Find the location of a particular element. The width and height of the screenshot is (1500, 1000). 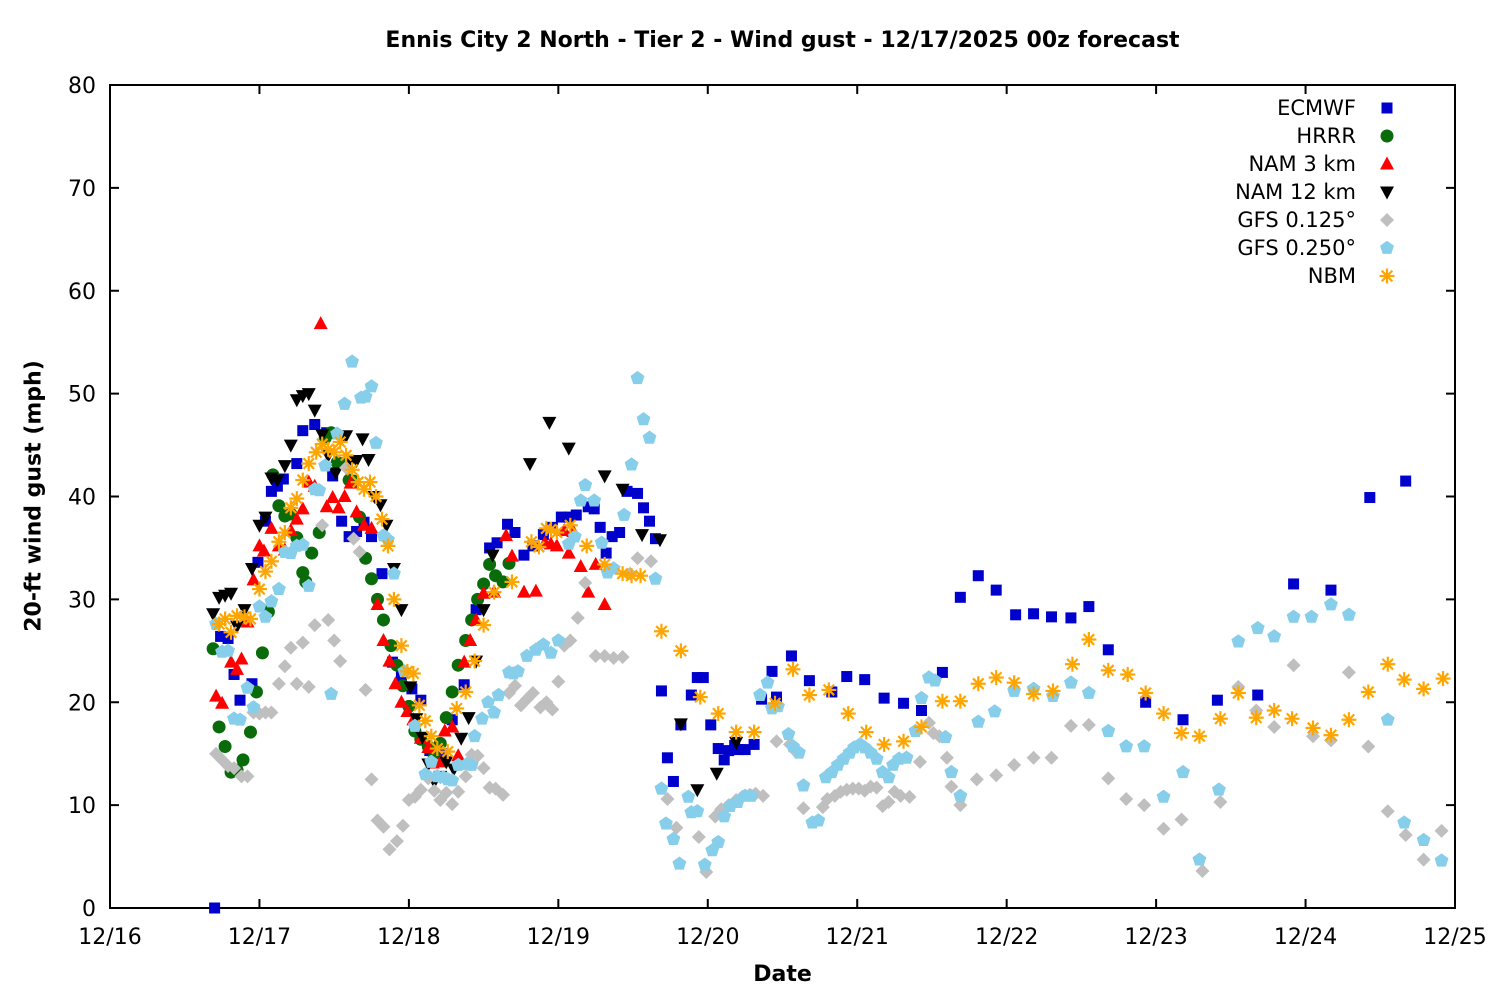

y-tick-label: 80 is located at coordinates (82, 86).